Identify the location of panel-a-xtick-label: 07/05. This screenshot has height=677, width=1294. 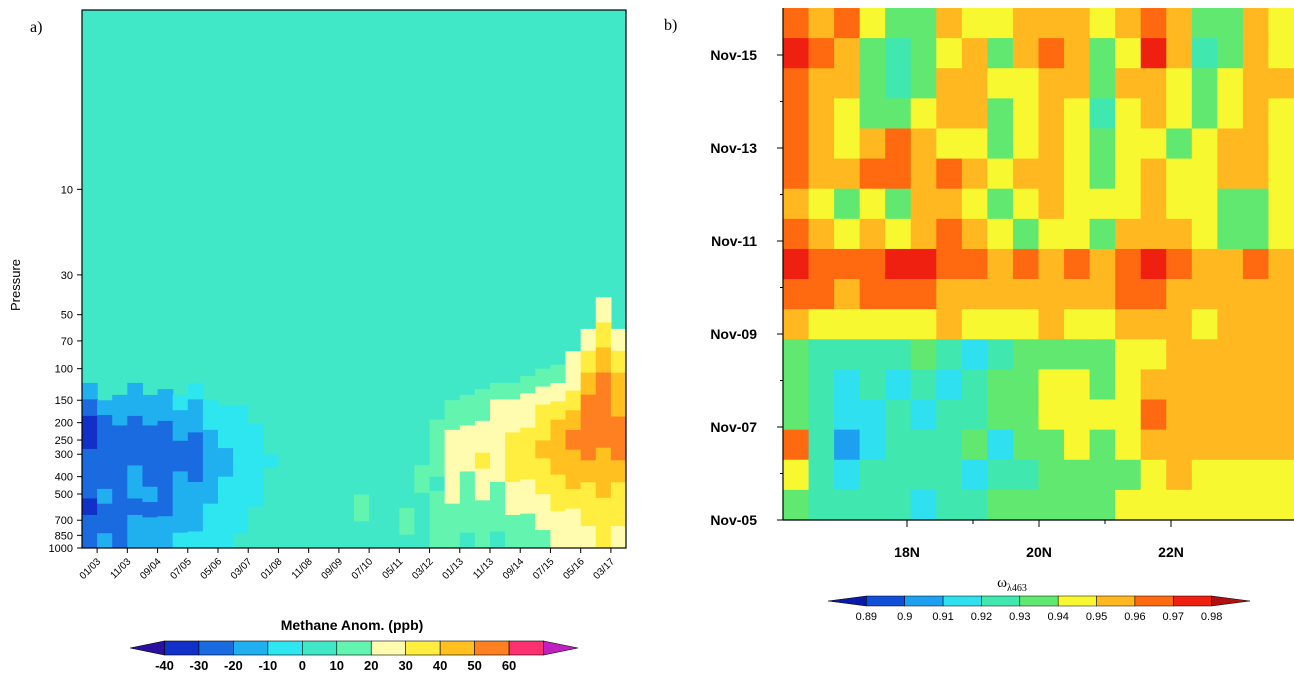
(181, 569).